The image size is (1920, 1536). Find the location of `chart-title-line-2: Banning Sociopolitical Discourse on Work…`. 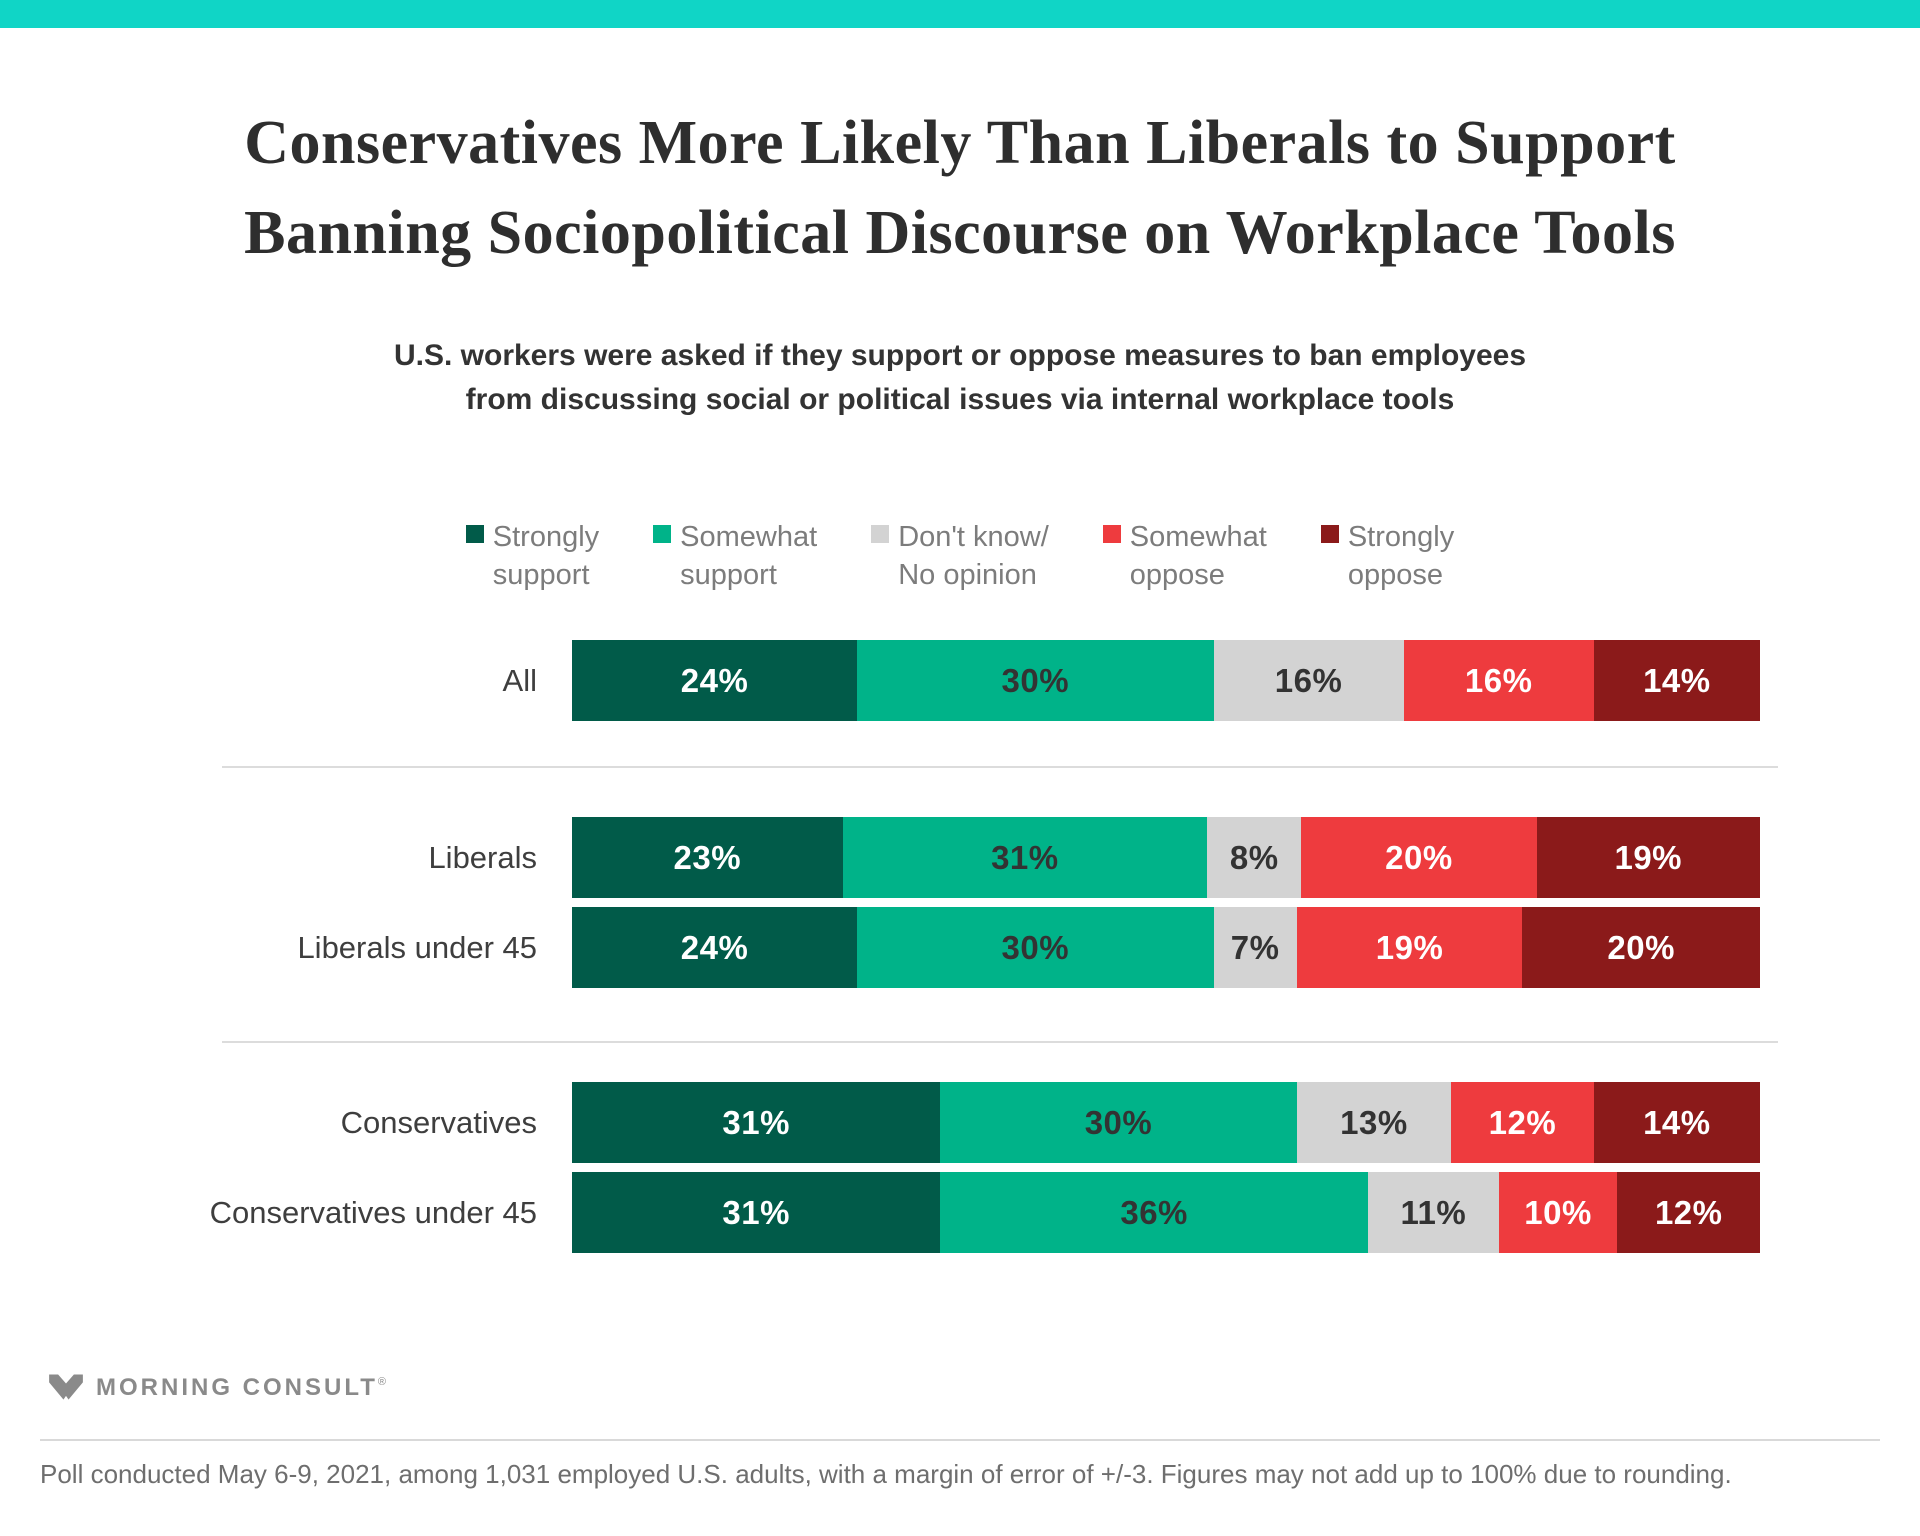

chart-title-line-2: Banning Sociopolitical Discourse on Work… is located at coordinates (960, 233).